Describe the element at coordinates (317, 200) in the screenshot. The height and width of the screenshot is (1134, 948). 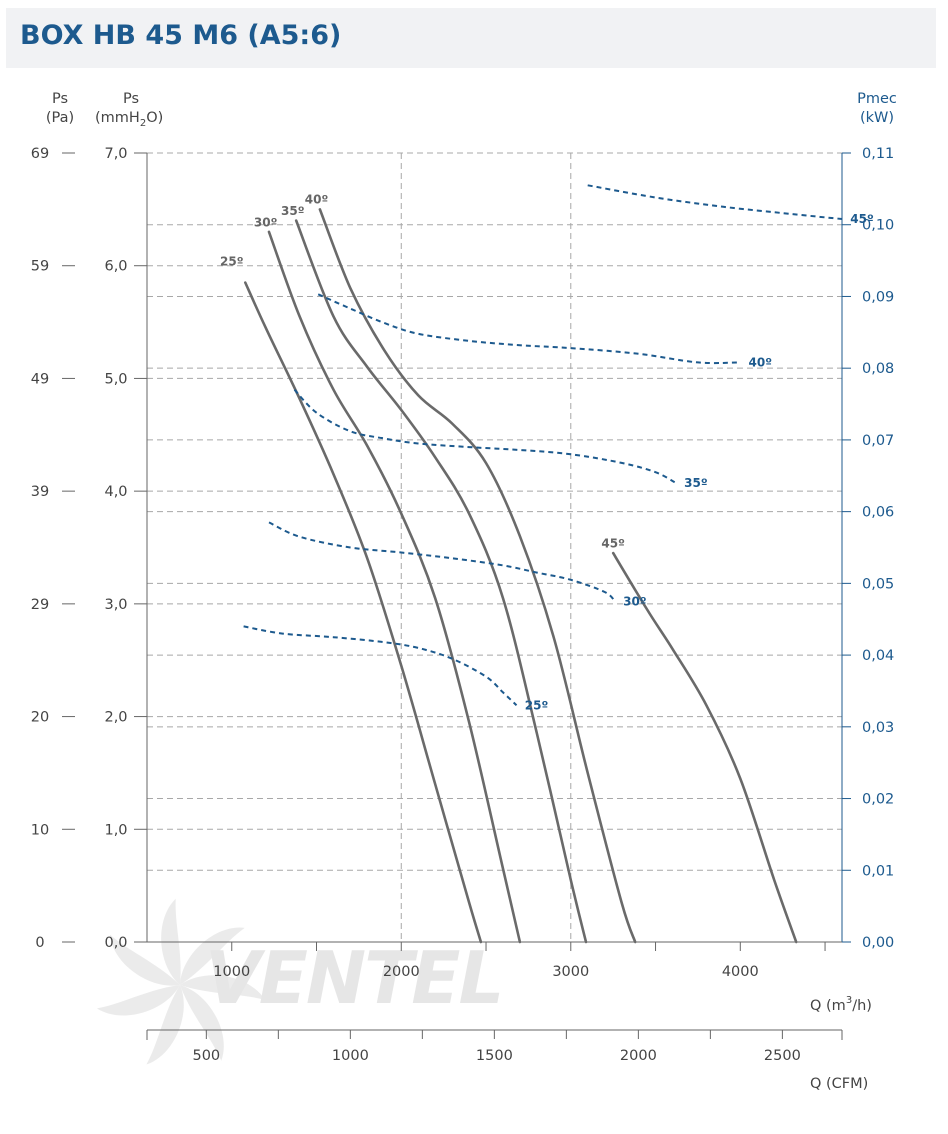
I see `pressure-curve-label: 40º` at that location.